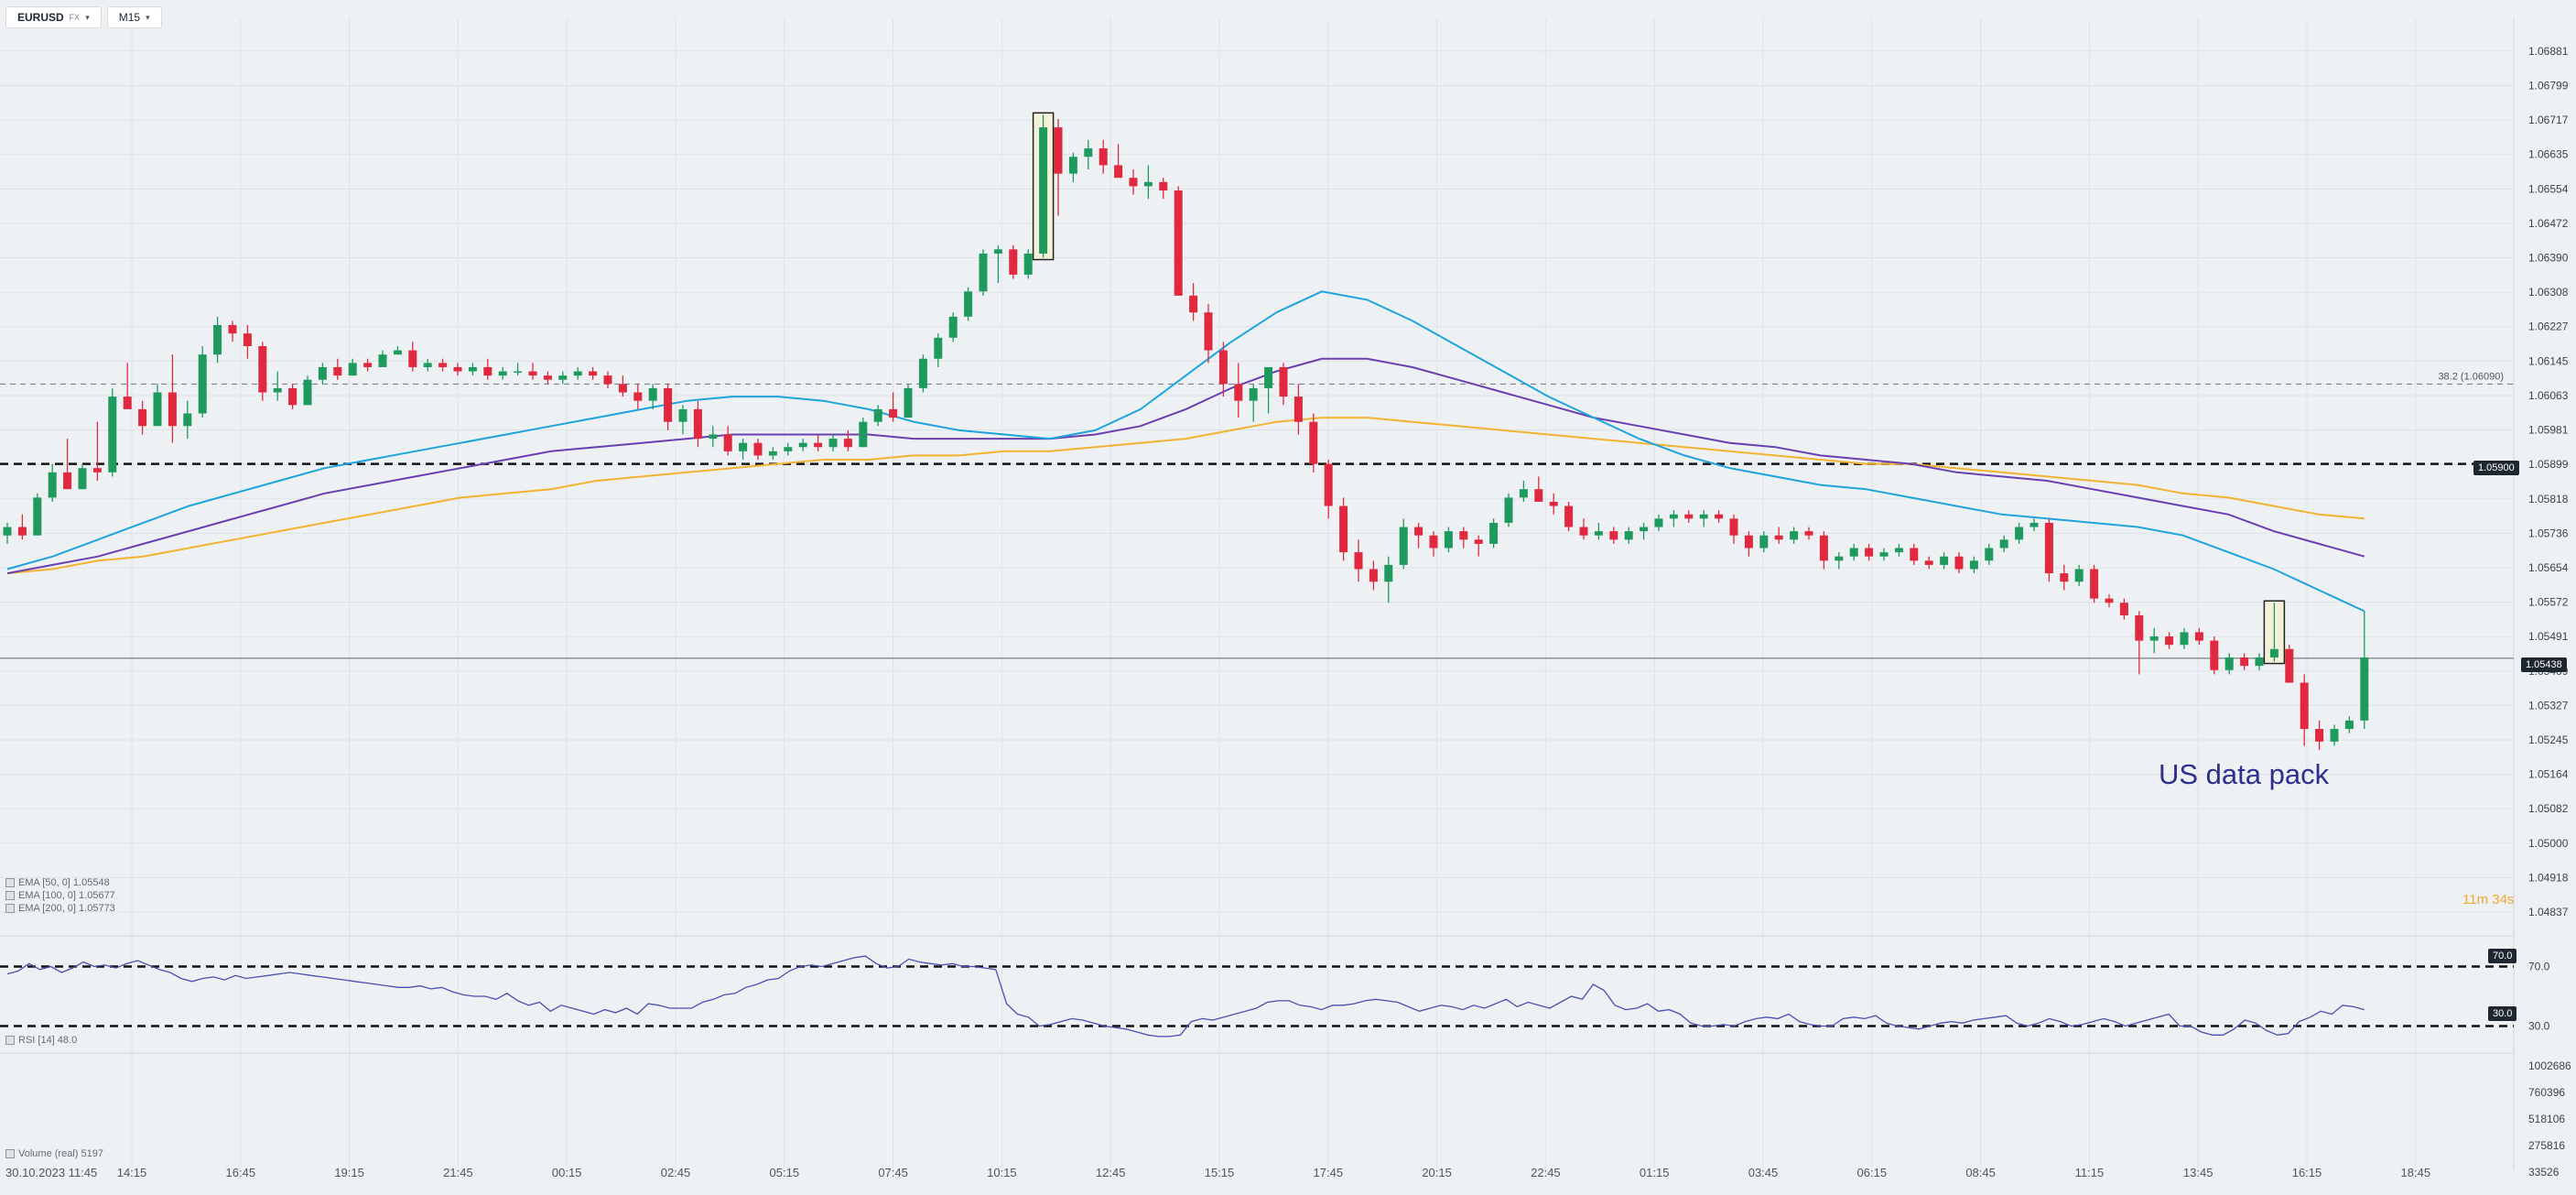 This screenshot has width=2576, height=1195. What do you see at coordinates (2090, 1172) in the screenshot?
I see `x-tick-label: 11:15` at bounding box center [2090, 1172].